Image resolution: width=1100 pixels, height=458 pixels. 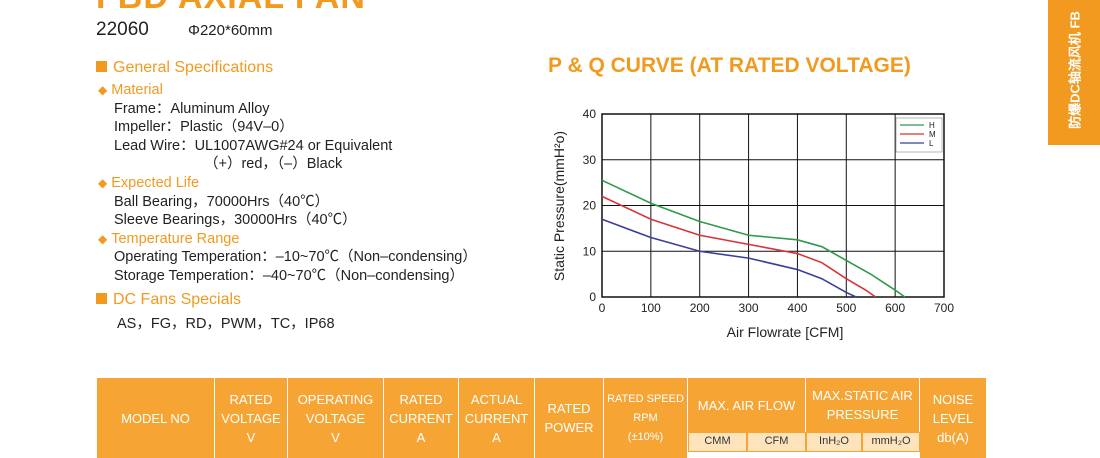 I want to click on group-title: ◆ Expected Life, so click(x=287, y=183).